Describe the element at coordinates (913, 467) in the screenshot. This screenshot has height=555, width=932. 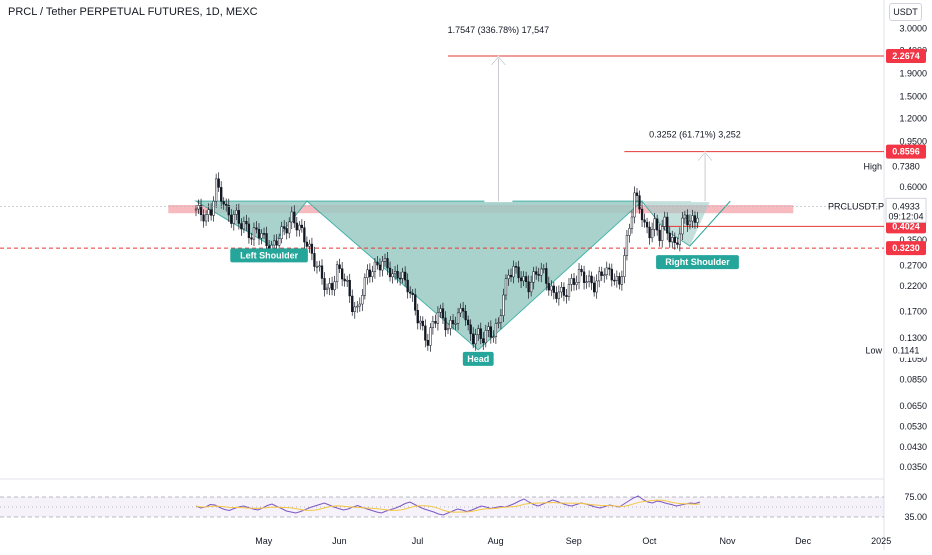
I see `y-tick-label: 0.0350` at that location.